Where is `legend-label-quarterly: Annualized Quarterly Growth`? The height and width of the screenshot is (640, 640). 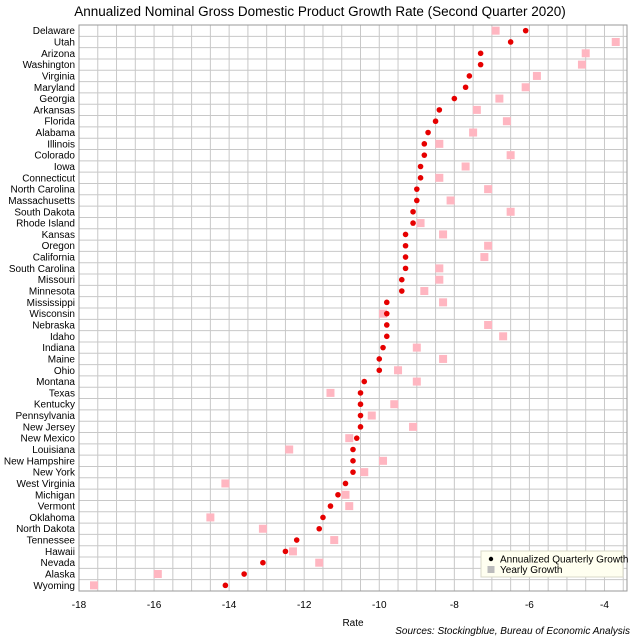
legend-label-quarterly: Annualized Quarterly Growth is located at coordinates (564, 560).